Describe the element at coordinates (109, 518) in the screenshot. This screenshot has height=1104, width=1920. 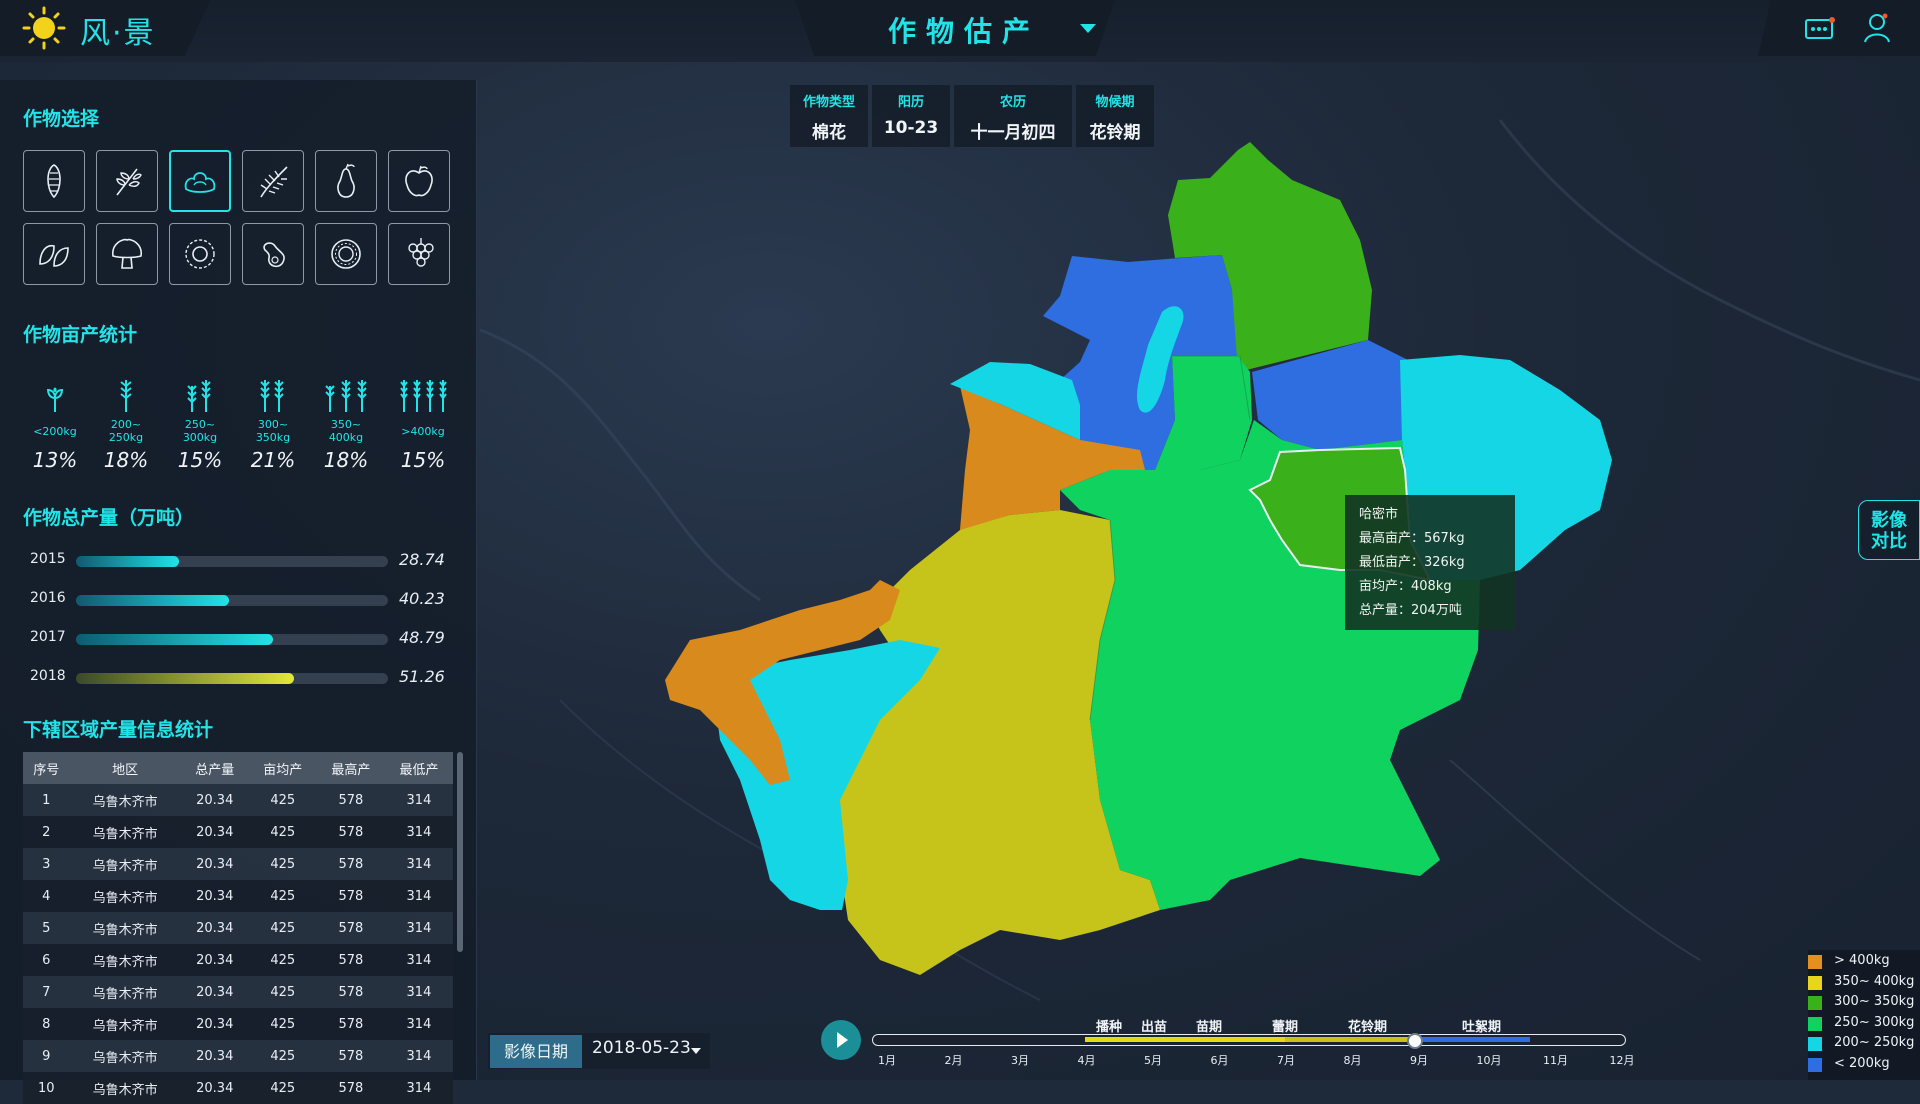
I see `total-output-title: 作物总产量（万吨）` at that location.